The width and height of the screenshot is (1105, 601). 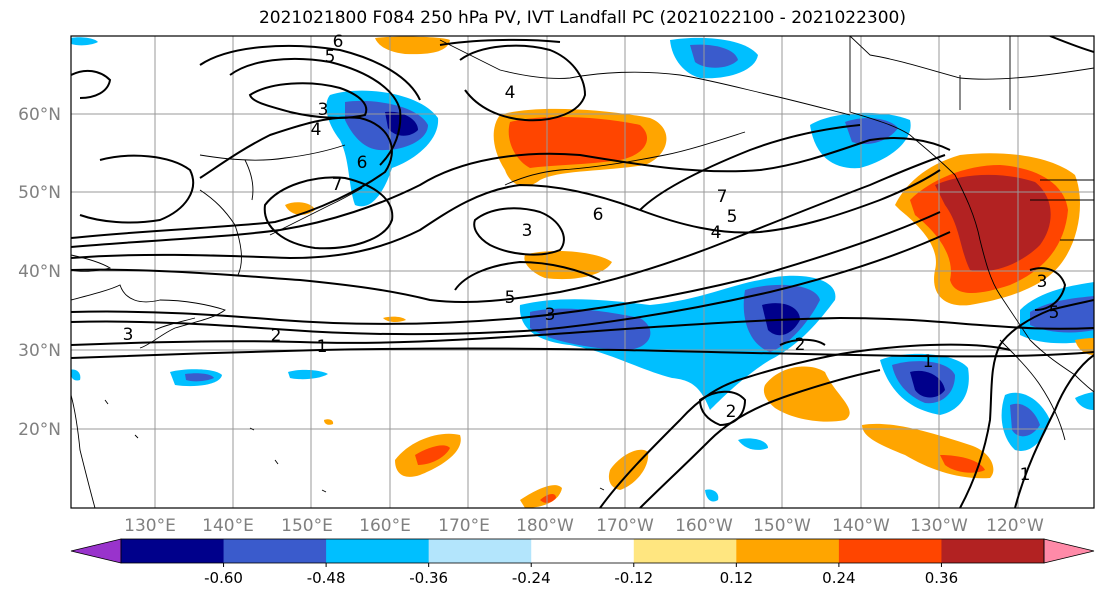 I want to click on lat-label: 20°N, so click(x=39, y=430).